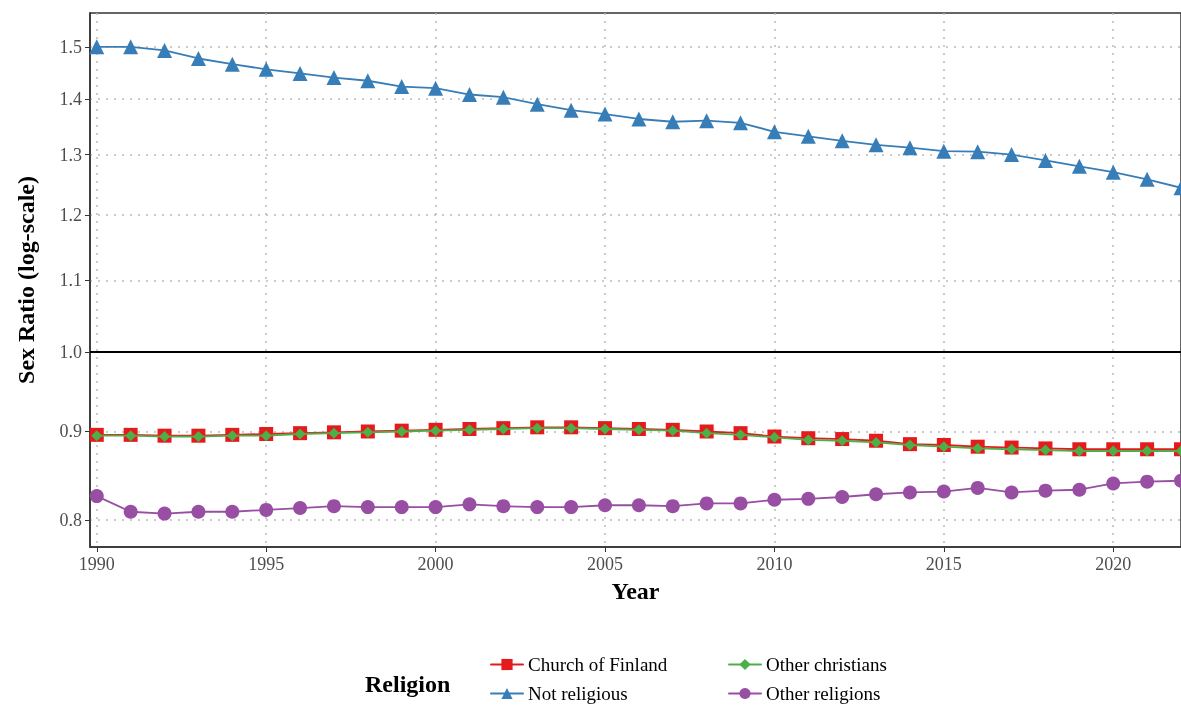 The height and width of the screenshot is (717, 1181). What do you see at coordinates (70, 520) in the screenshot?
I see `y-tick-label: 0.8` at bounding box center [70, 520].